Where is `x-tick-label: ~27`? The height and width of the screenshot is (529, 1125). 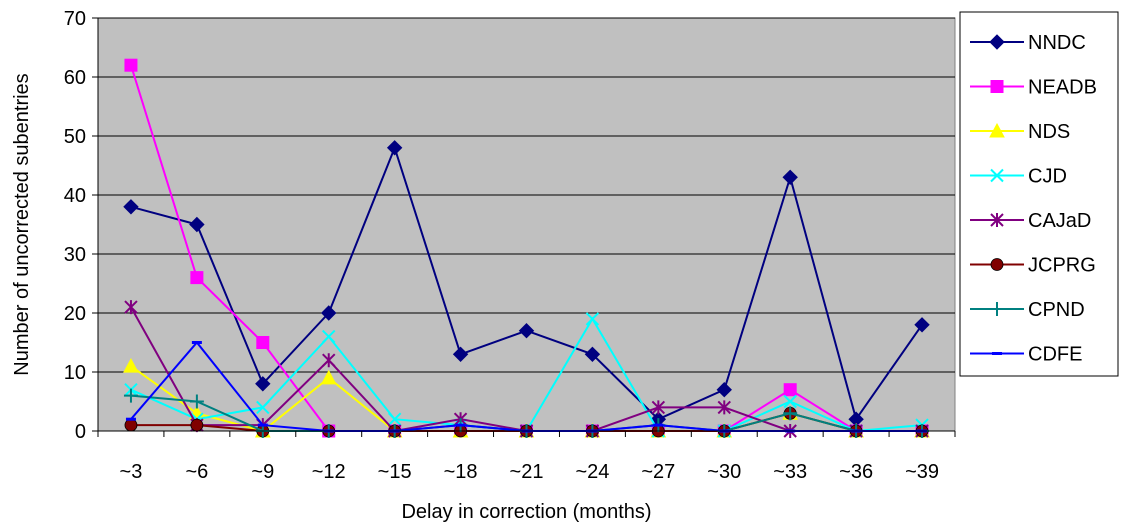
x-tick-label: ~27 is located at coordinates (658, 472).